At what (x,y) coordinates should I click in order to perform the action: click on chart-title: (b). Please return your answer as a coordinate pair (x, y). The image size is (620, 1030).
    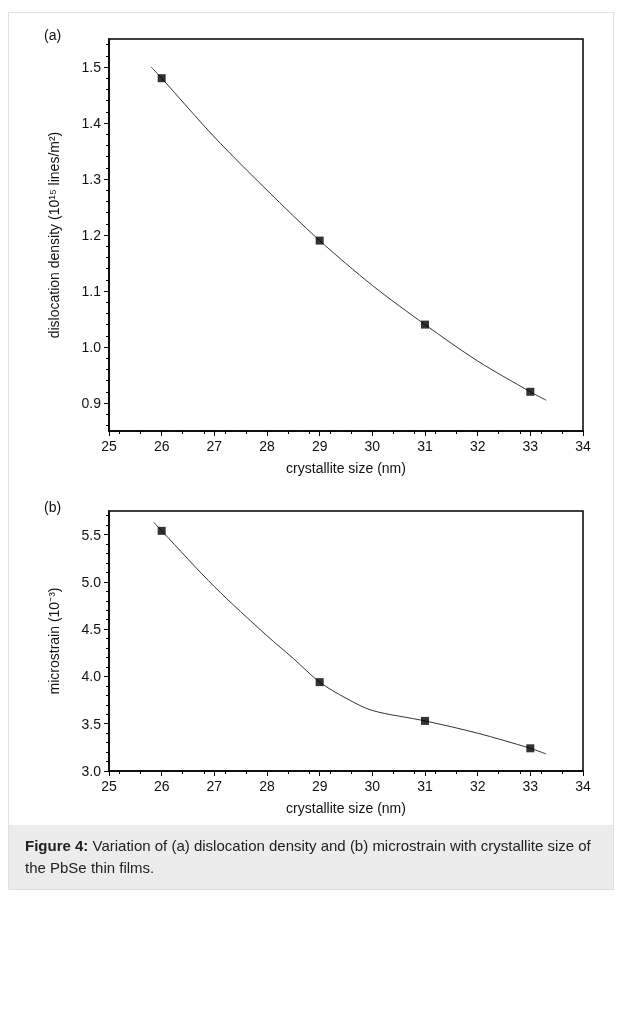
    Looking at the image, I should click on (53, 507).